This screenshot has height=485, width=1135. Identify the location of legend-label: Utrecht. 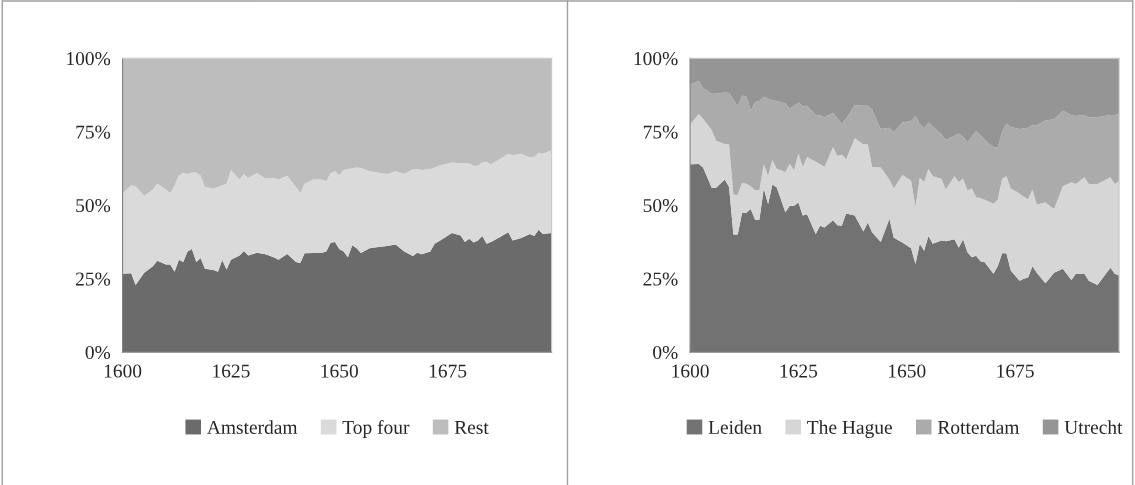
(1093, 427).